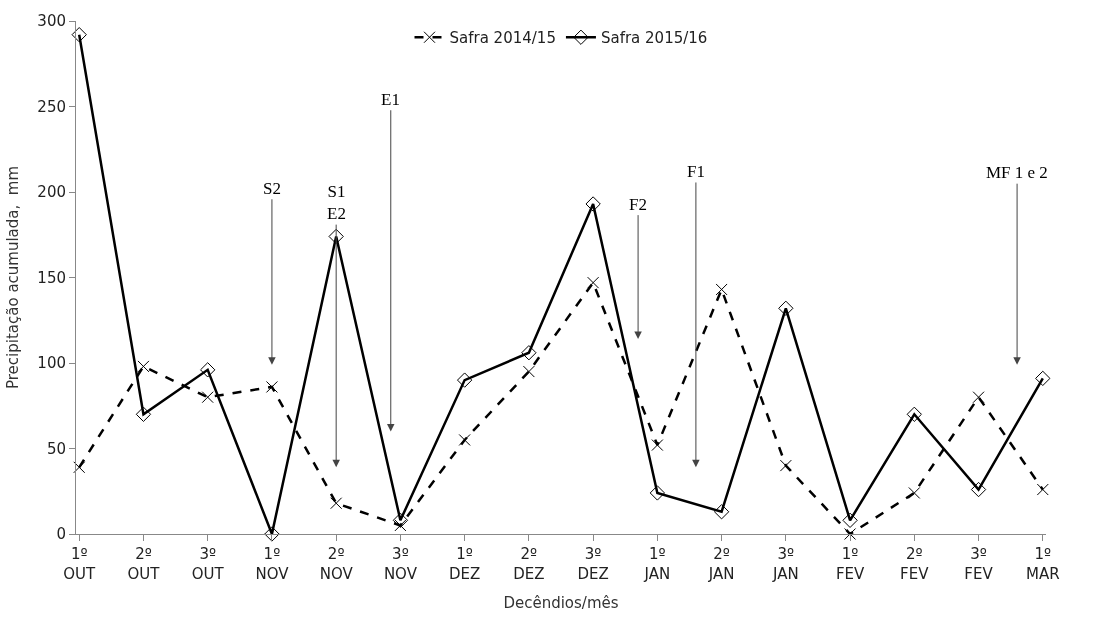 The width and height of the screenshot is (1096, 624). What do you see at coordinates (51, 106) in the screenshot?
I see `y-tick-label: 250` at bounding box center [51, 106].